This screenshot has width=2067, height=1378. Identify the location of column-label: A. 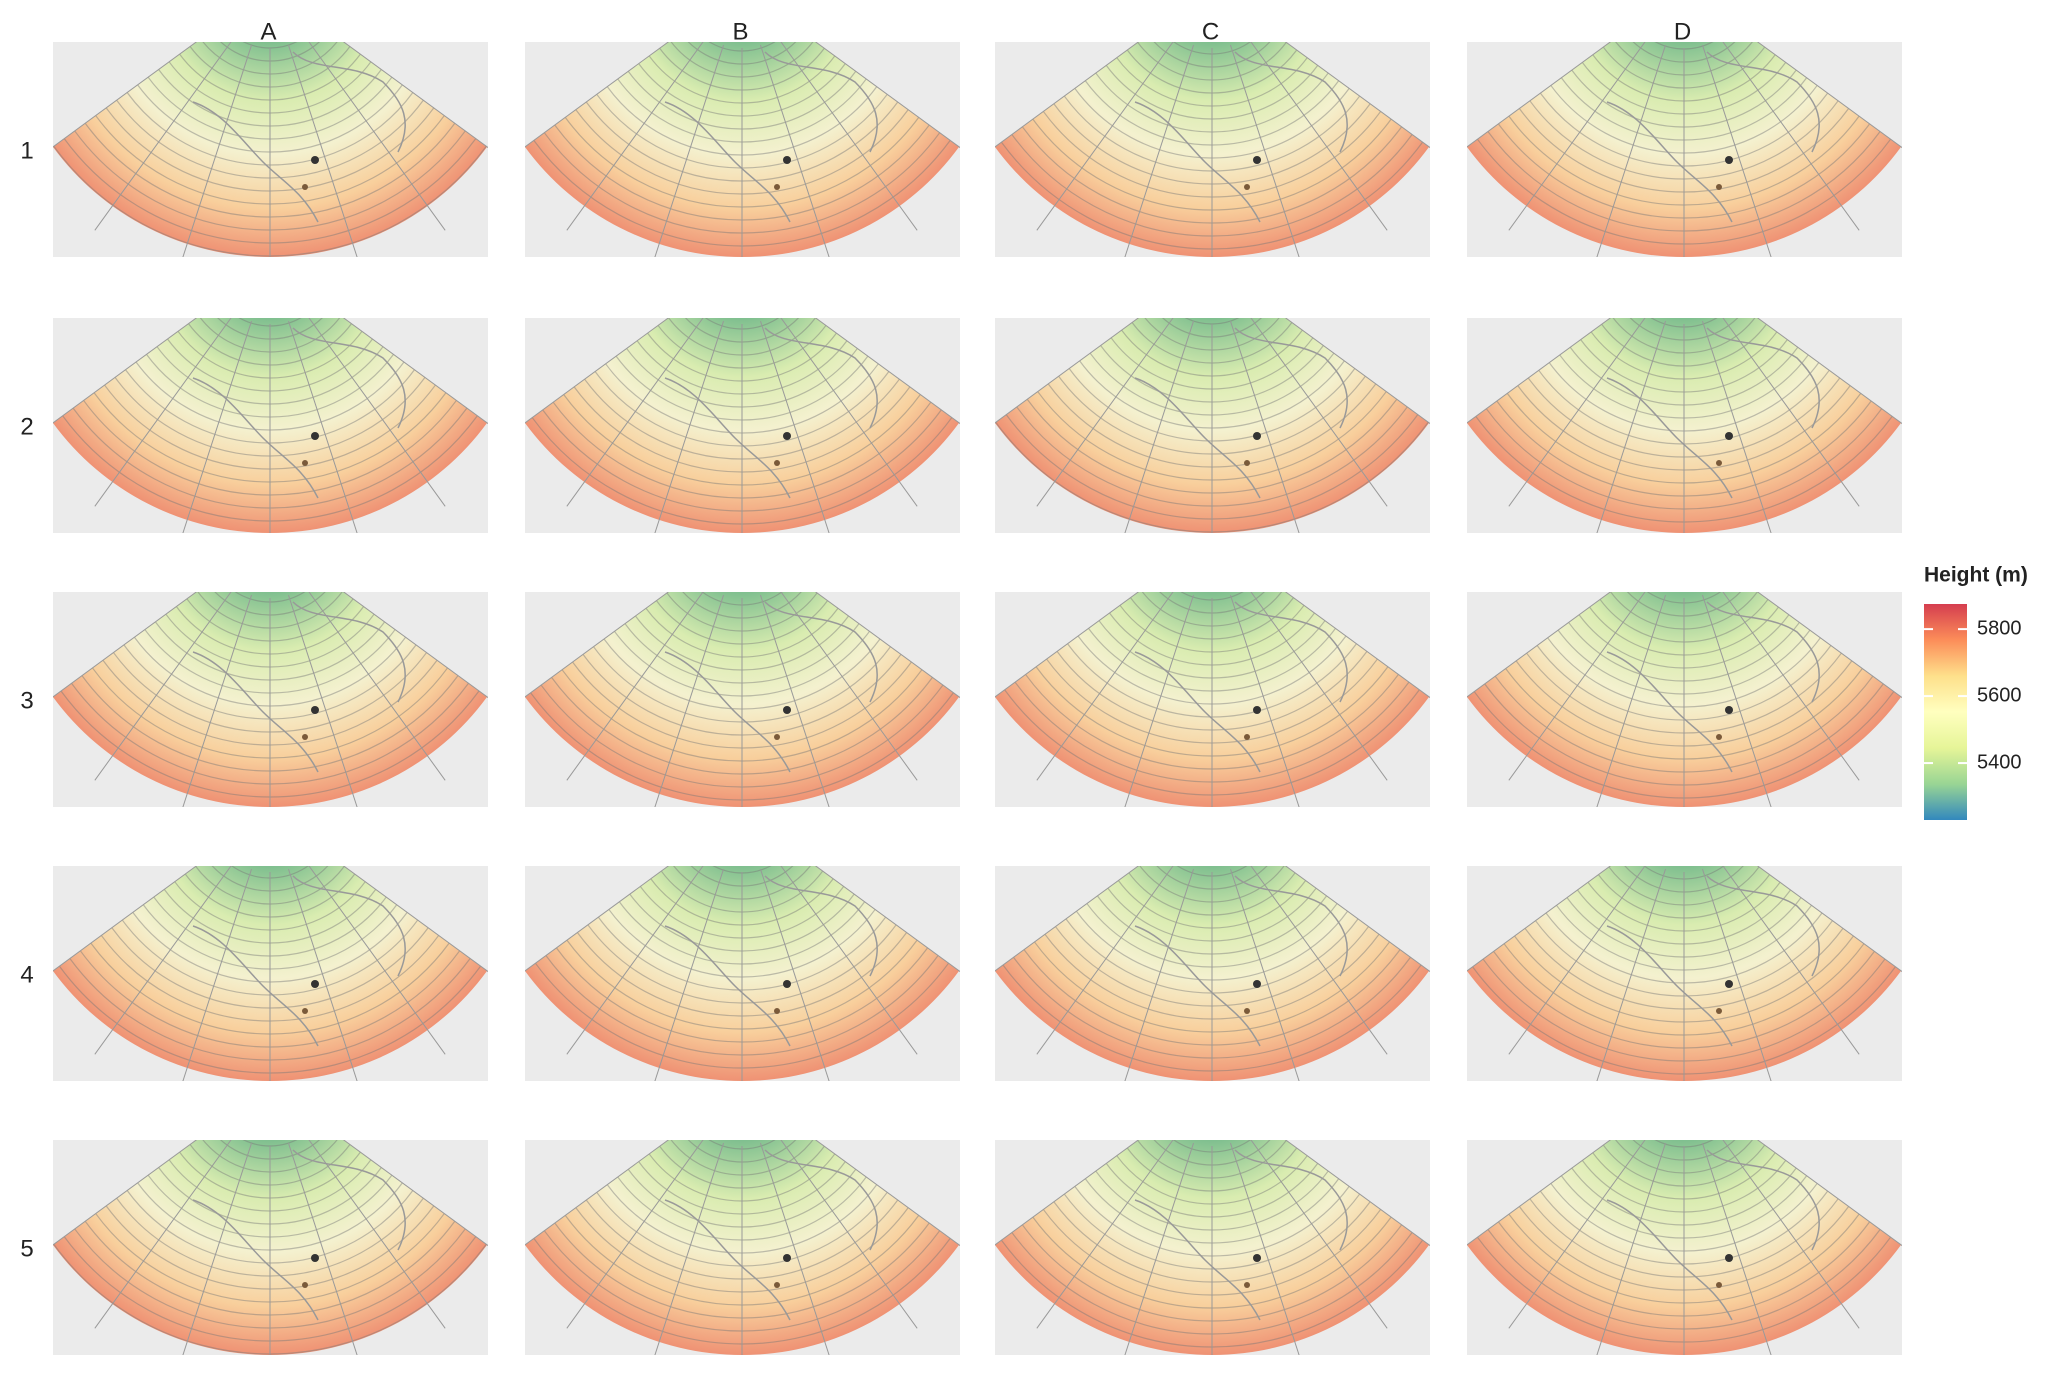
(268, 31).